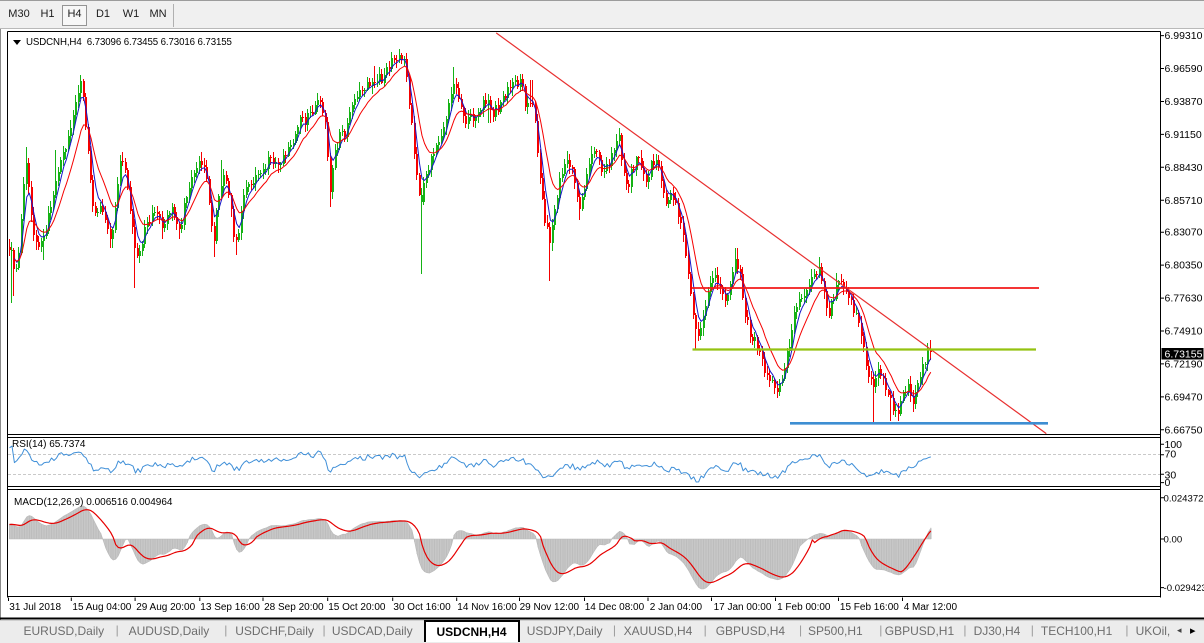 The width and height of the screenshot is (1204, 643). Describe the element at coordinates (357, 607) in the screenshot. I see `svg-text: 15 Oct 20:00` at that location.